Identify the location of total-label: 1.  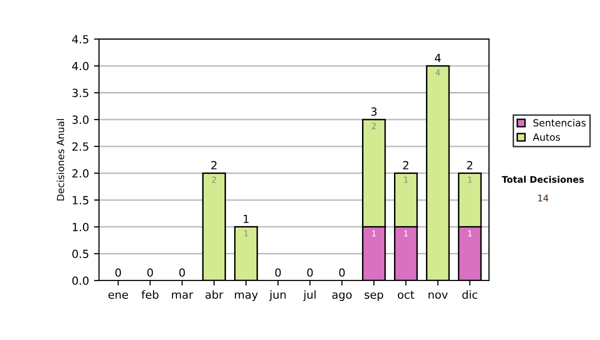
(246, 218).